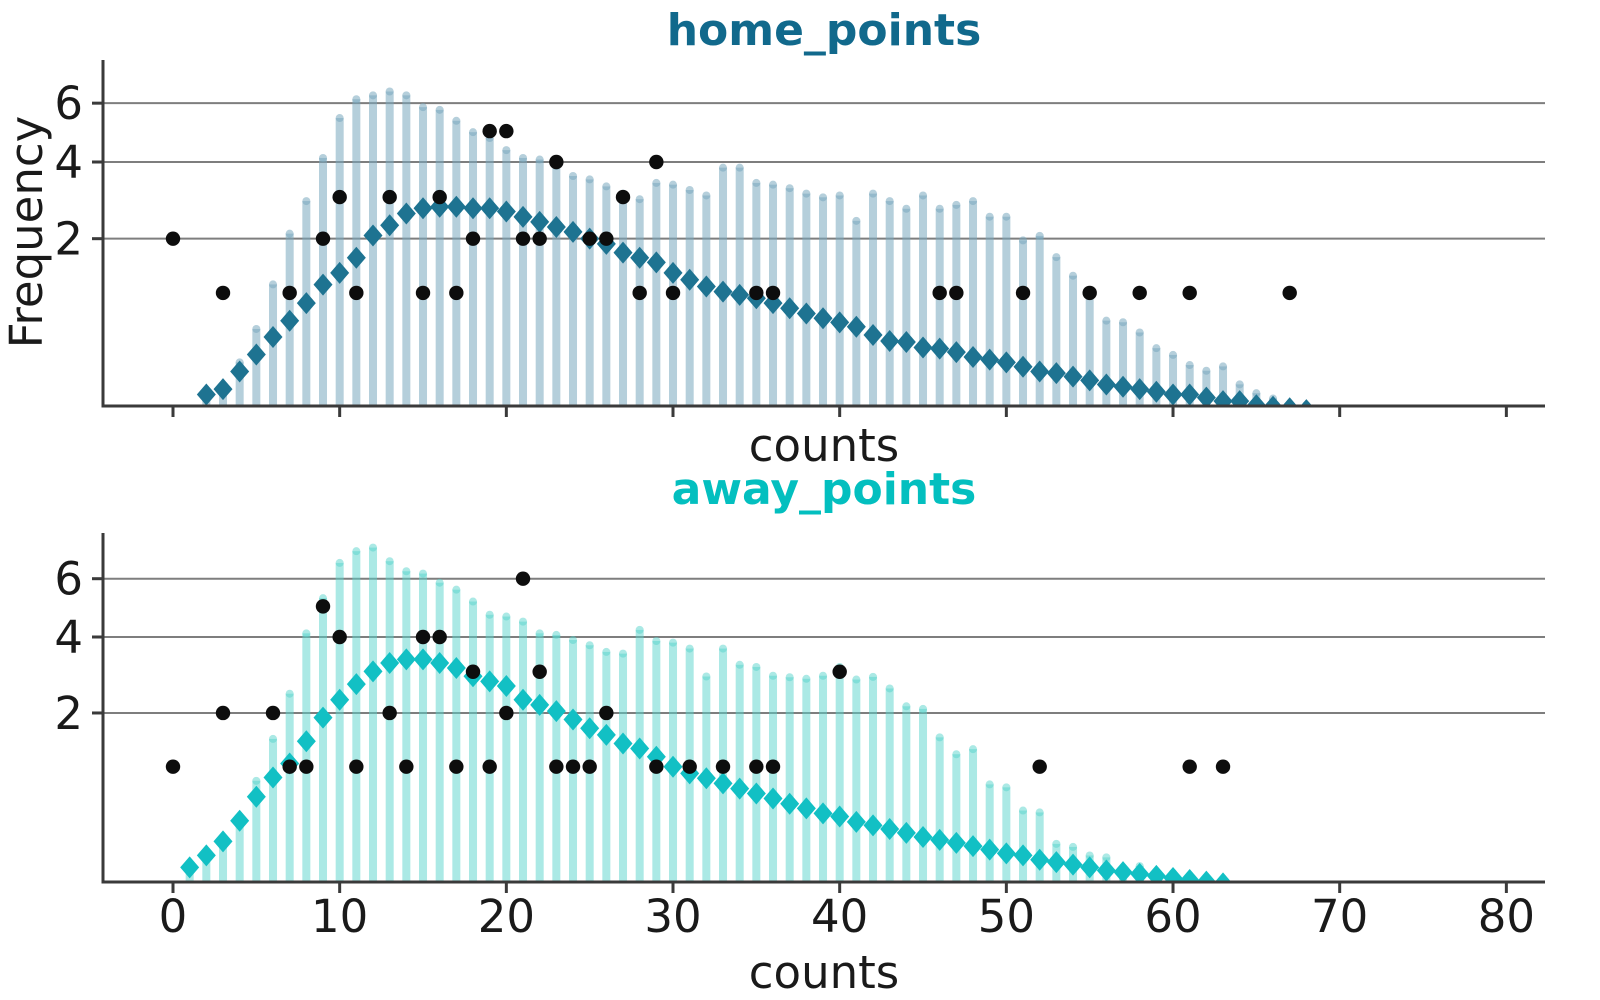 The width and height of the screenshot is (1600, 1000). What do you see at coordinates (824, 30) in the screenshot?
I see `panel-title-home: home_points` at bounding box center [824, 30].